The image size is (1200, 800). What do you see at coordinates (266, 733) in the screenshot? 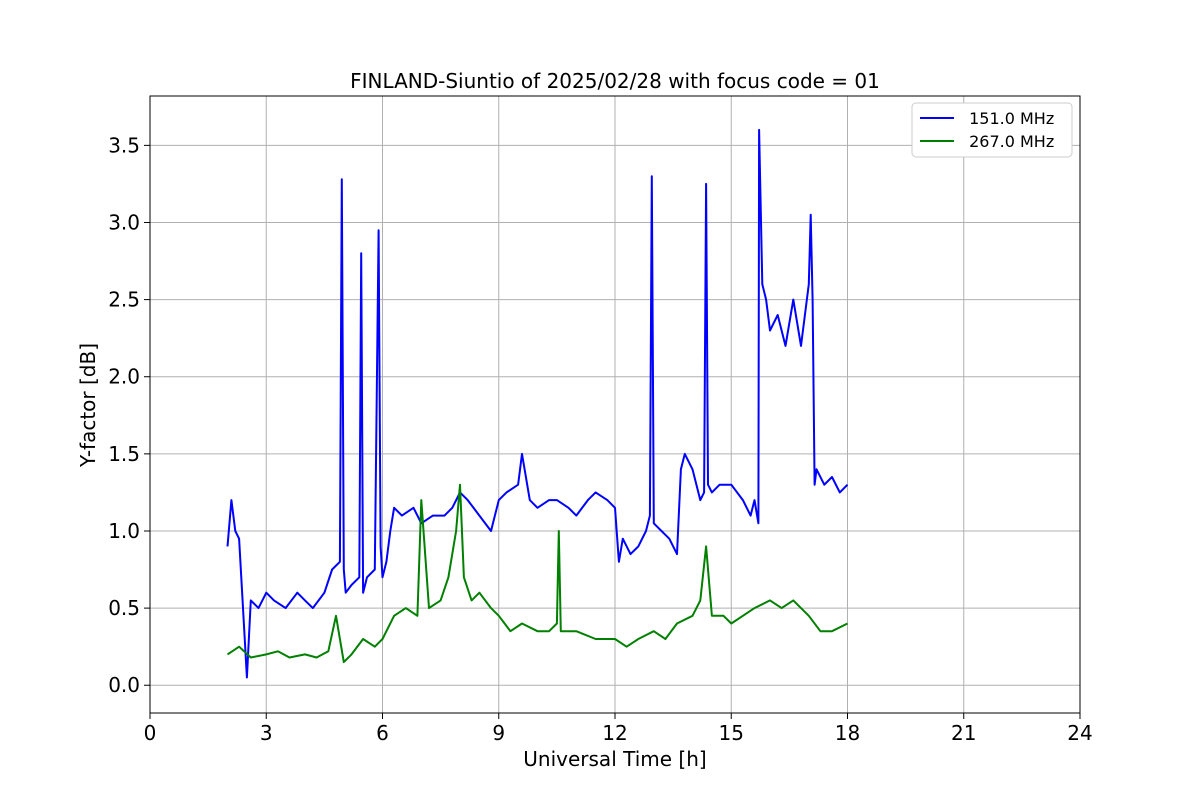
I see `x-tick-label: 3` at bounding box center [266, 733].